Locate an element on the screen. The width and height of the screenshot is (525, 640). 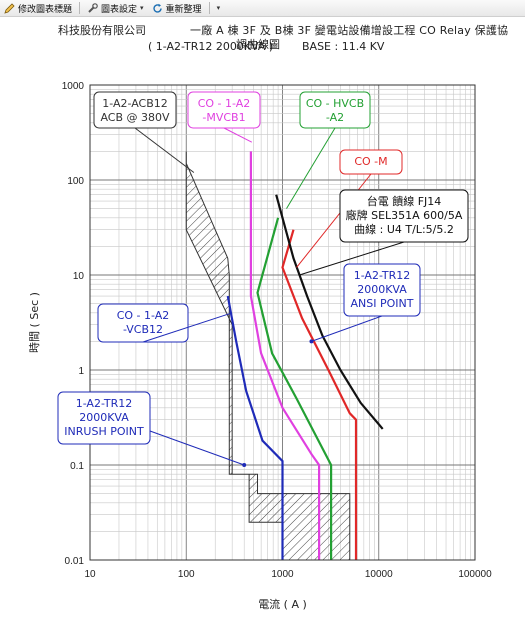
chart-title-tail: 調曲線圖 is located at coordinates (258, 44).